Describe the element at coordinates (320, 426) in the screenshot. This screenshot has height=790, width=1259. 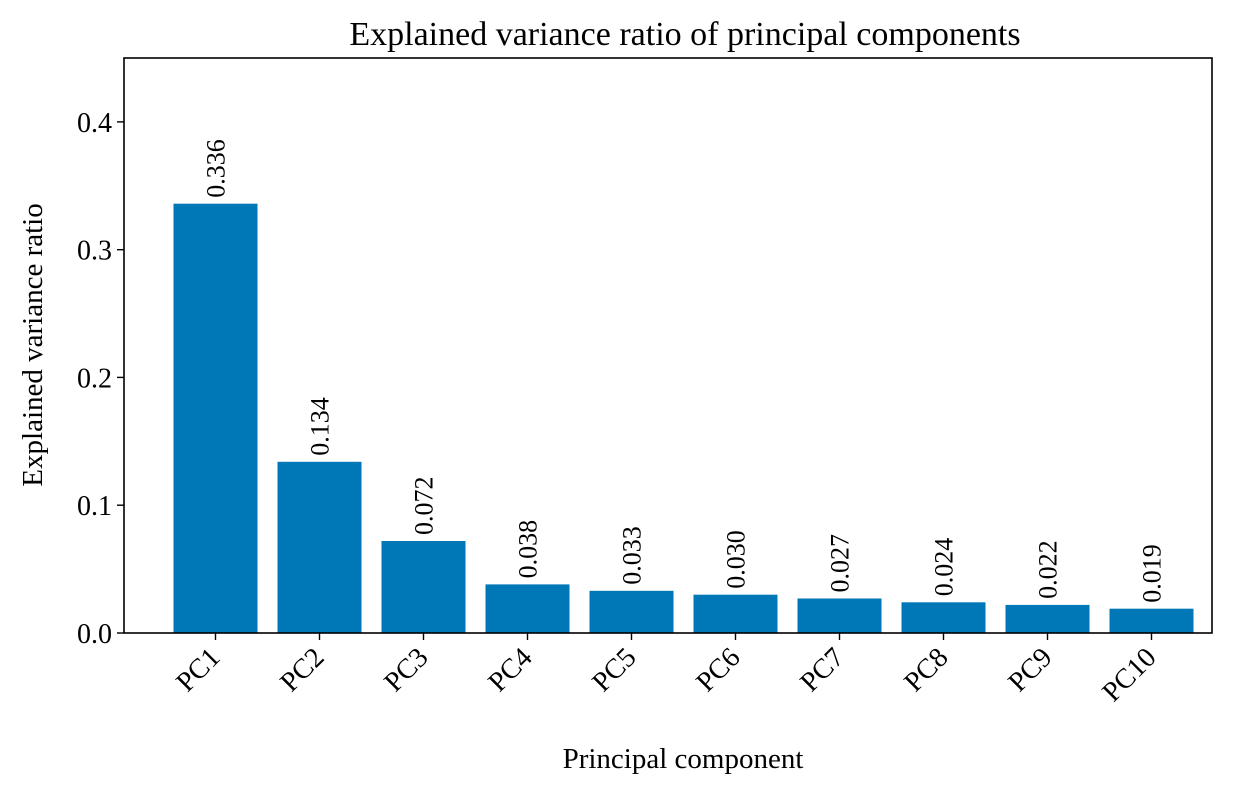
I see `bar-value-label: 0.134` at that location.